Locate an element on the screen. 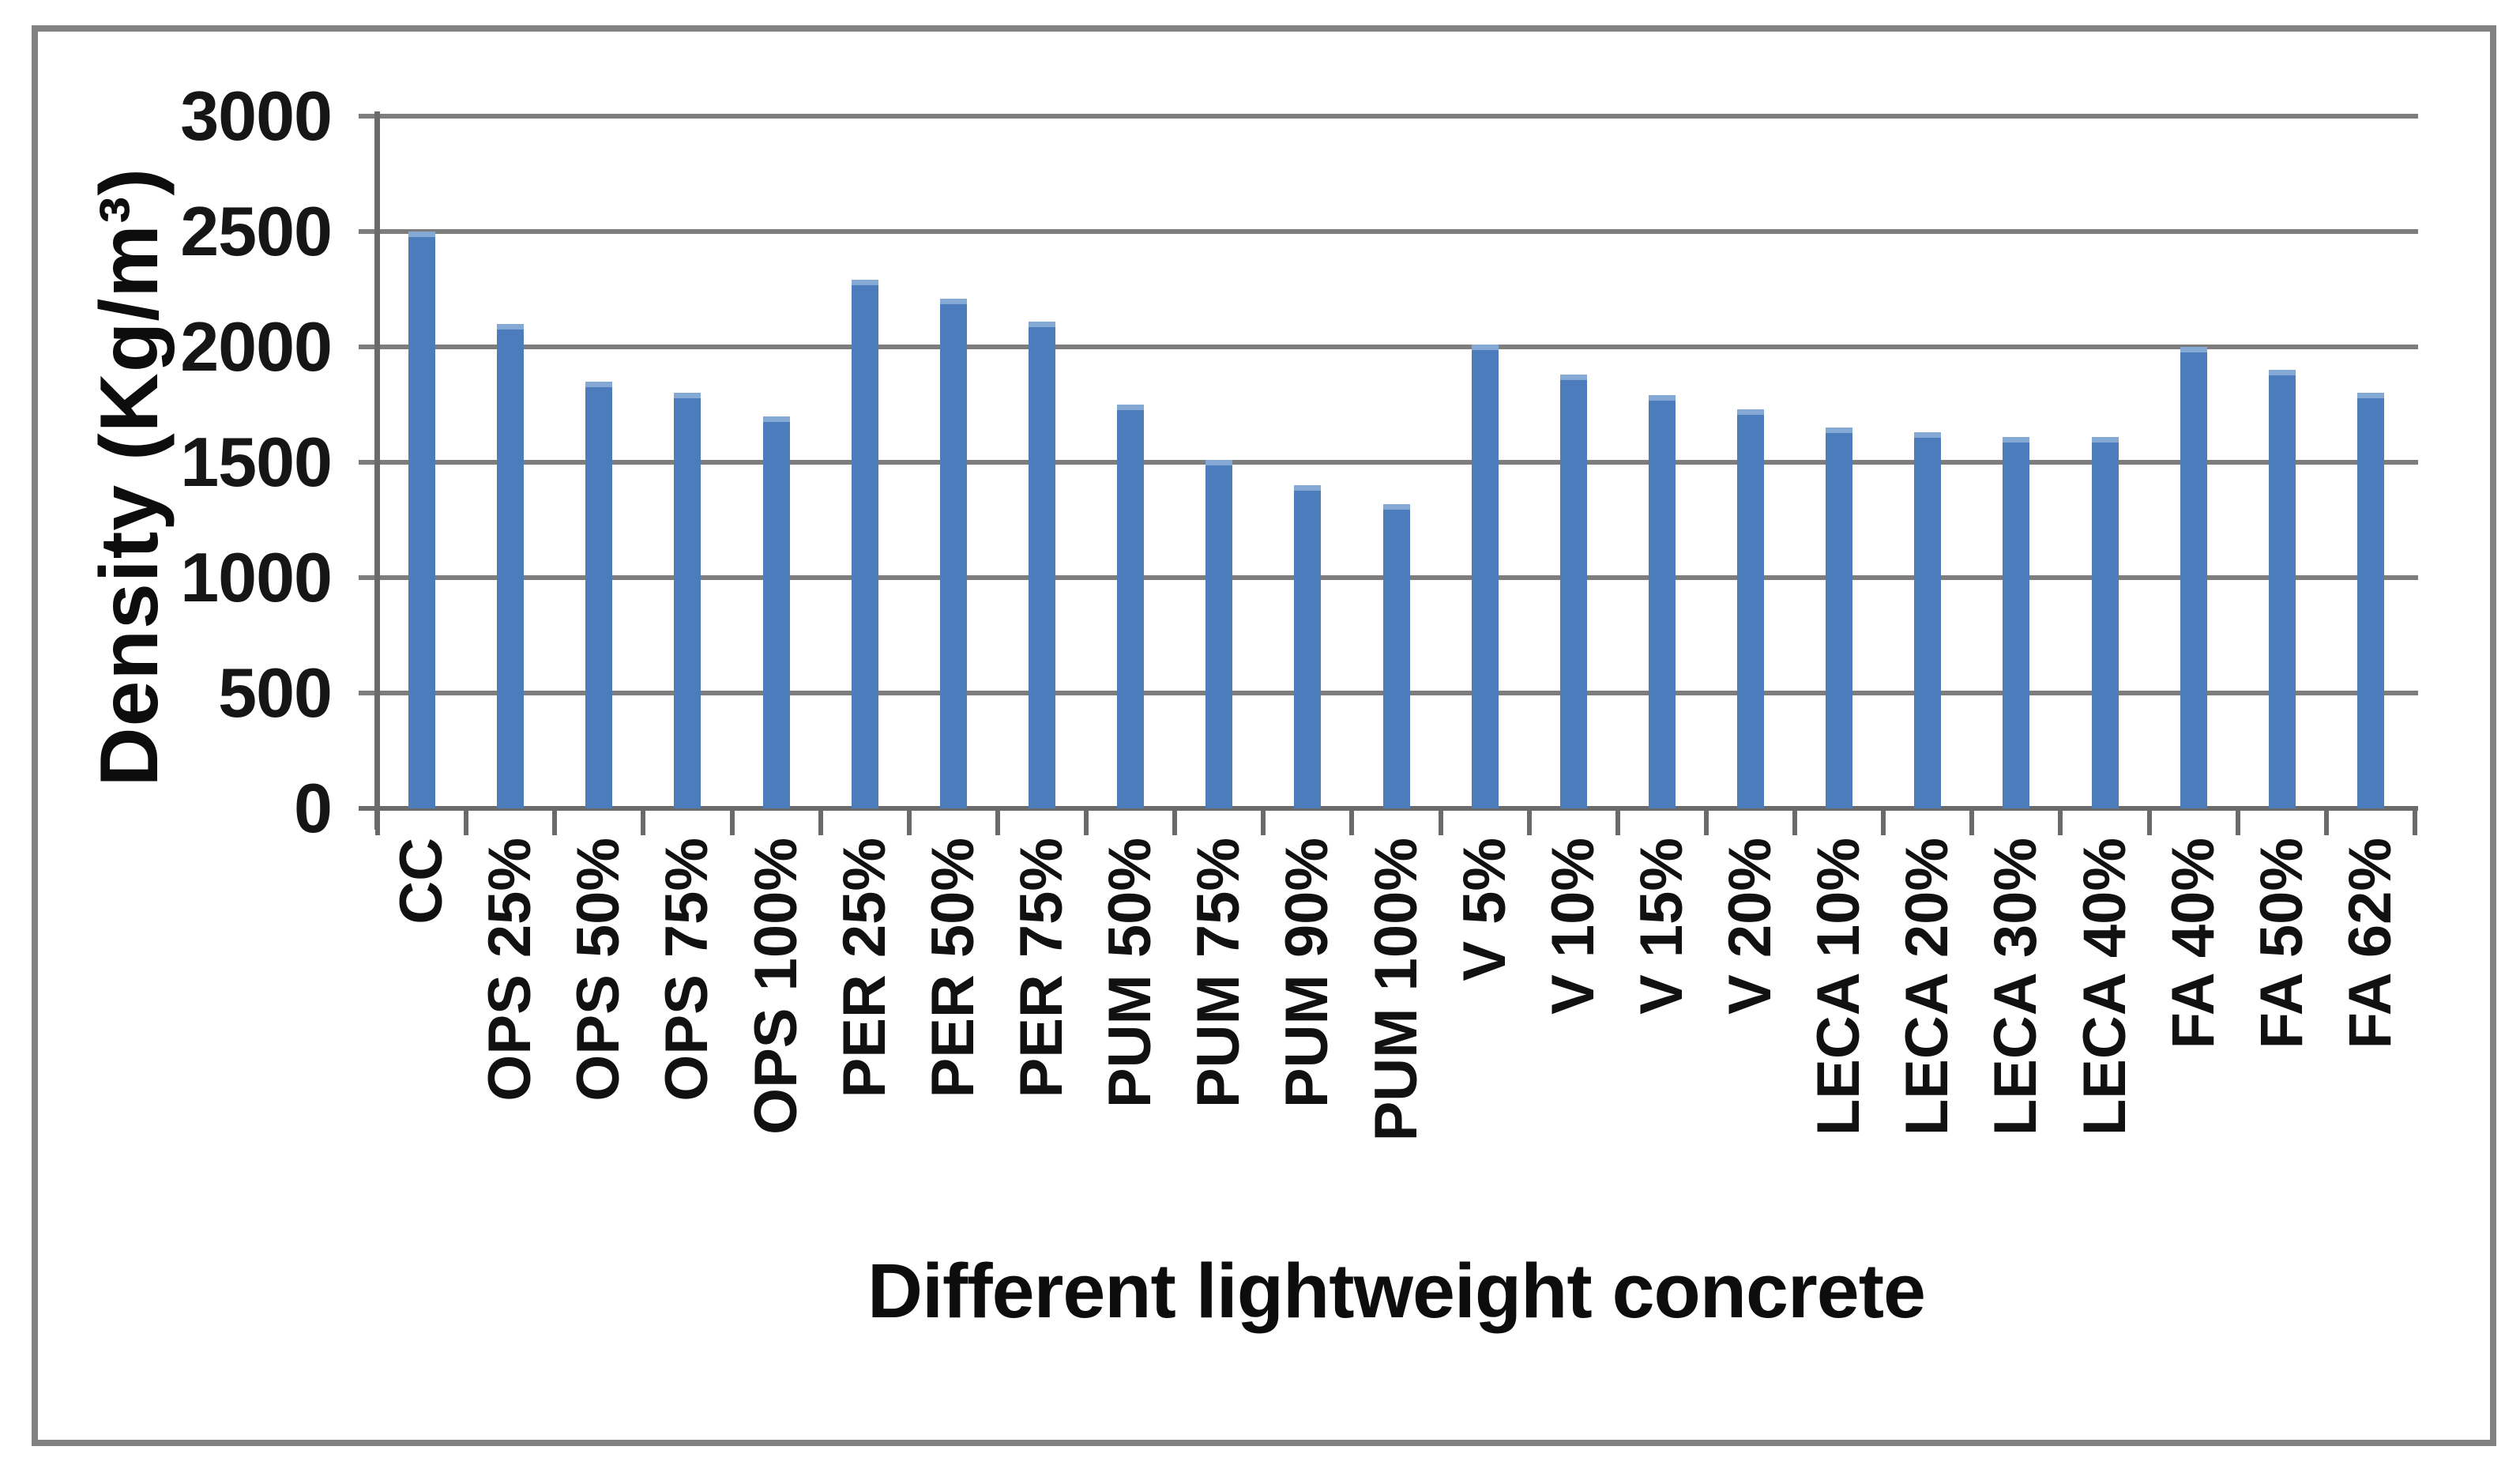 The height and width of the screenshot is (1469, 2520). y-axis-line is located at coordinates (377, 470).